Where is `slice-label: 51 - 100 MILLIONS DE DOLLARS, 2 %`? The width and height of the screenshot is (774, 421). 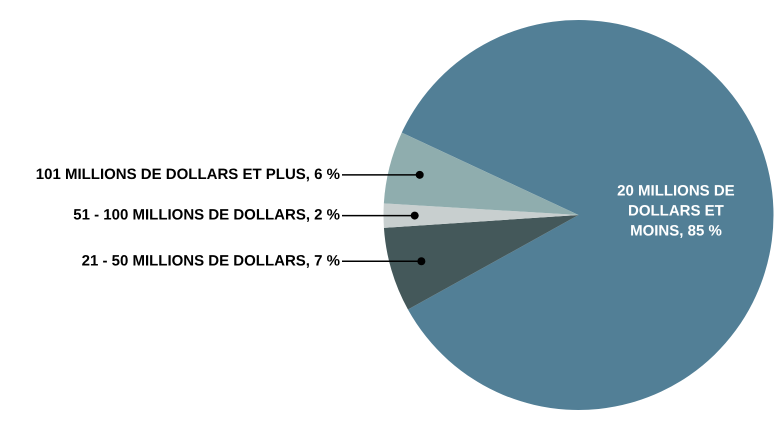
slice-label: 51 - 100 MILLIONS DE DOLLARS, 2 % is located at coordinates (206, 215).